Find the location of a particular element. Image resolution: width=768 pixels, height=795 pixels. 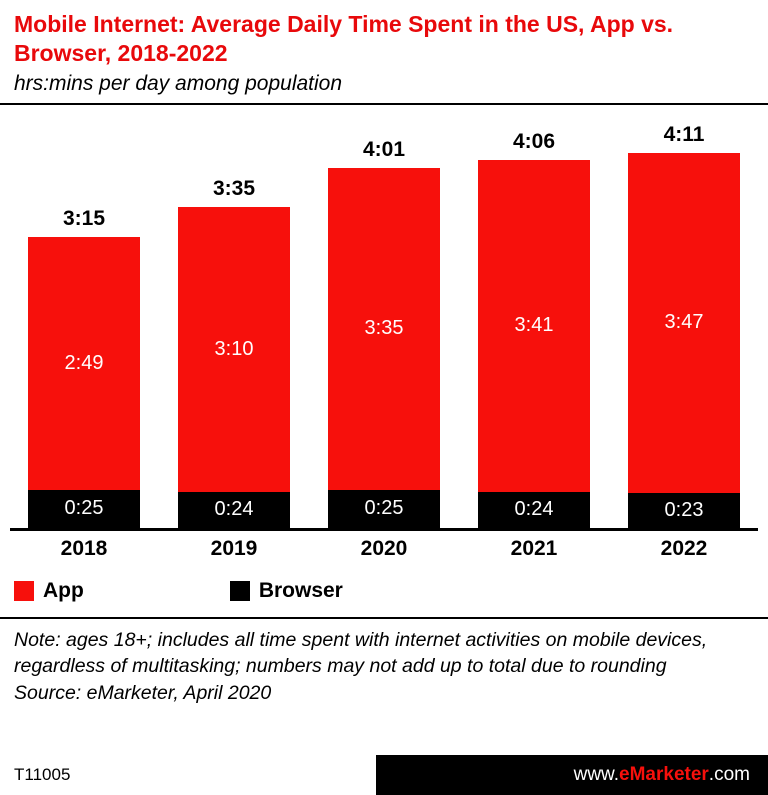

header-divider is located at coordinates (384, 103).